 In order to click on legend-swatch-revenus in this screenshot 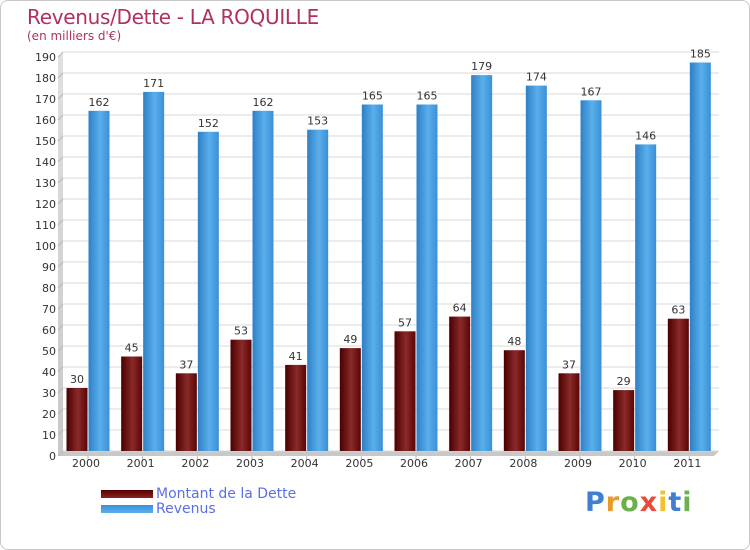, I will do `click(127, 509)`.